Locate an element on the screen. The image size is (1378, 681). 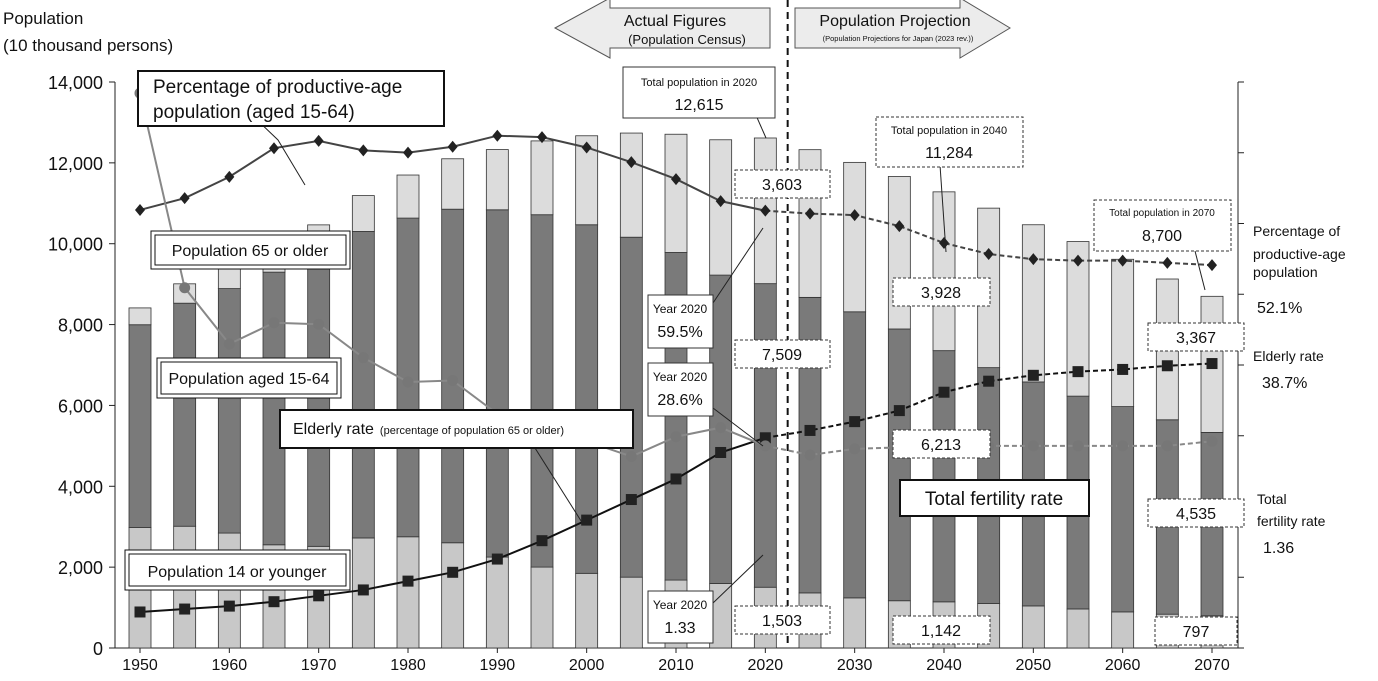
bar-working-1990 is located at coordinates (497, 383).